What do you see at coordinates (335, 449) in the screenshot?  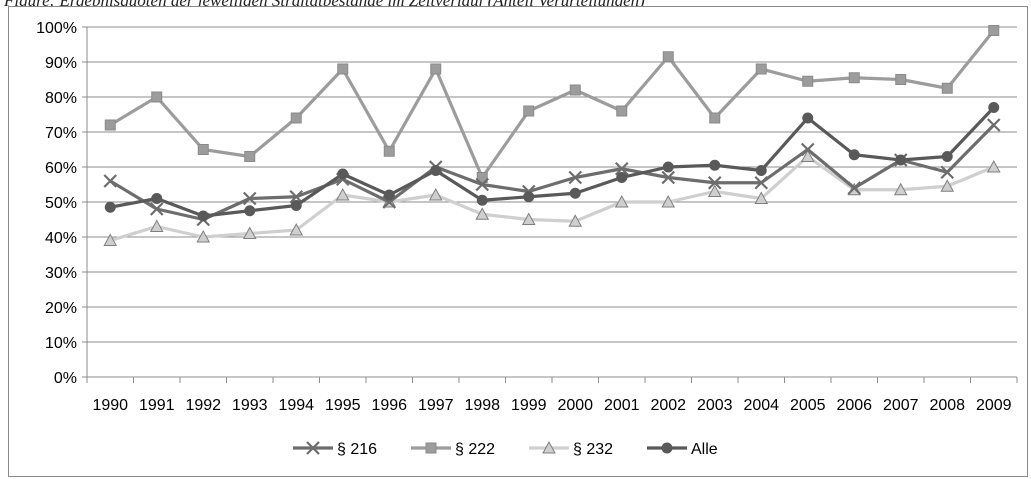 I see `legend-item: § 216` at bounding box center [335, 449].